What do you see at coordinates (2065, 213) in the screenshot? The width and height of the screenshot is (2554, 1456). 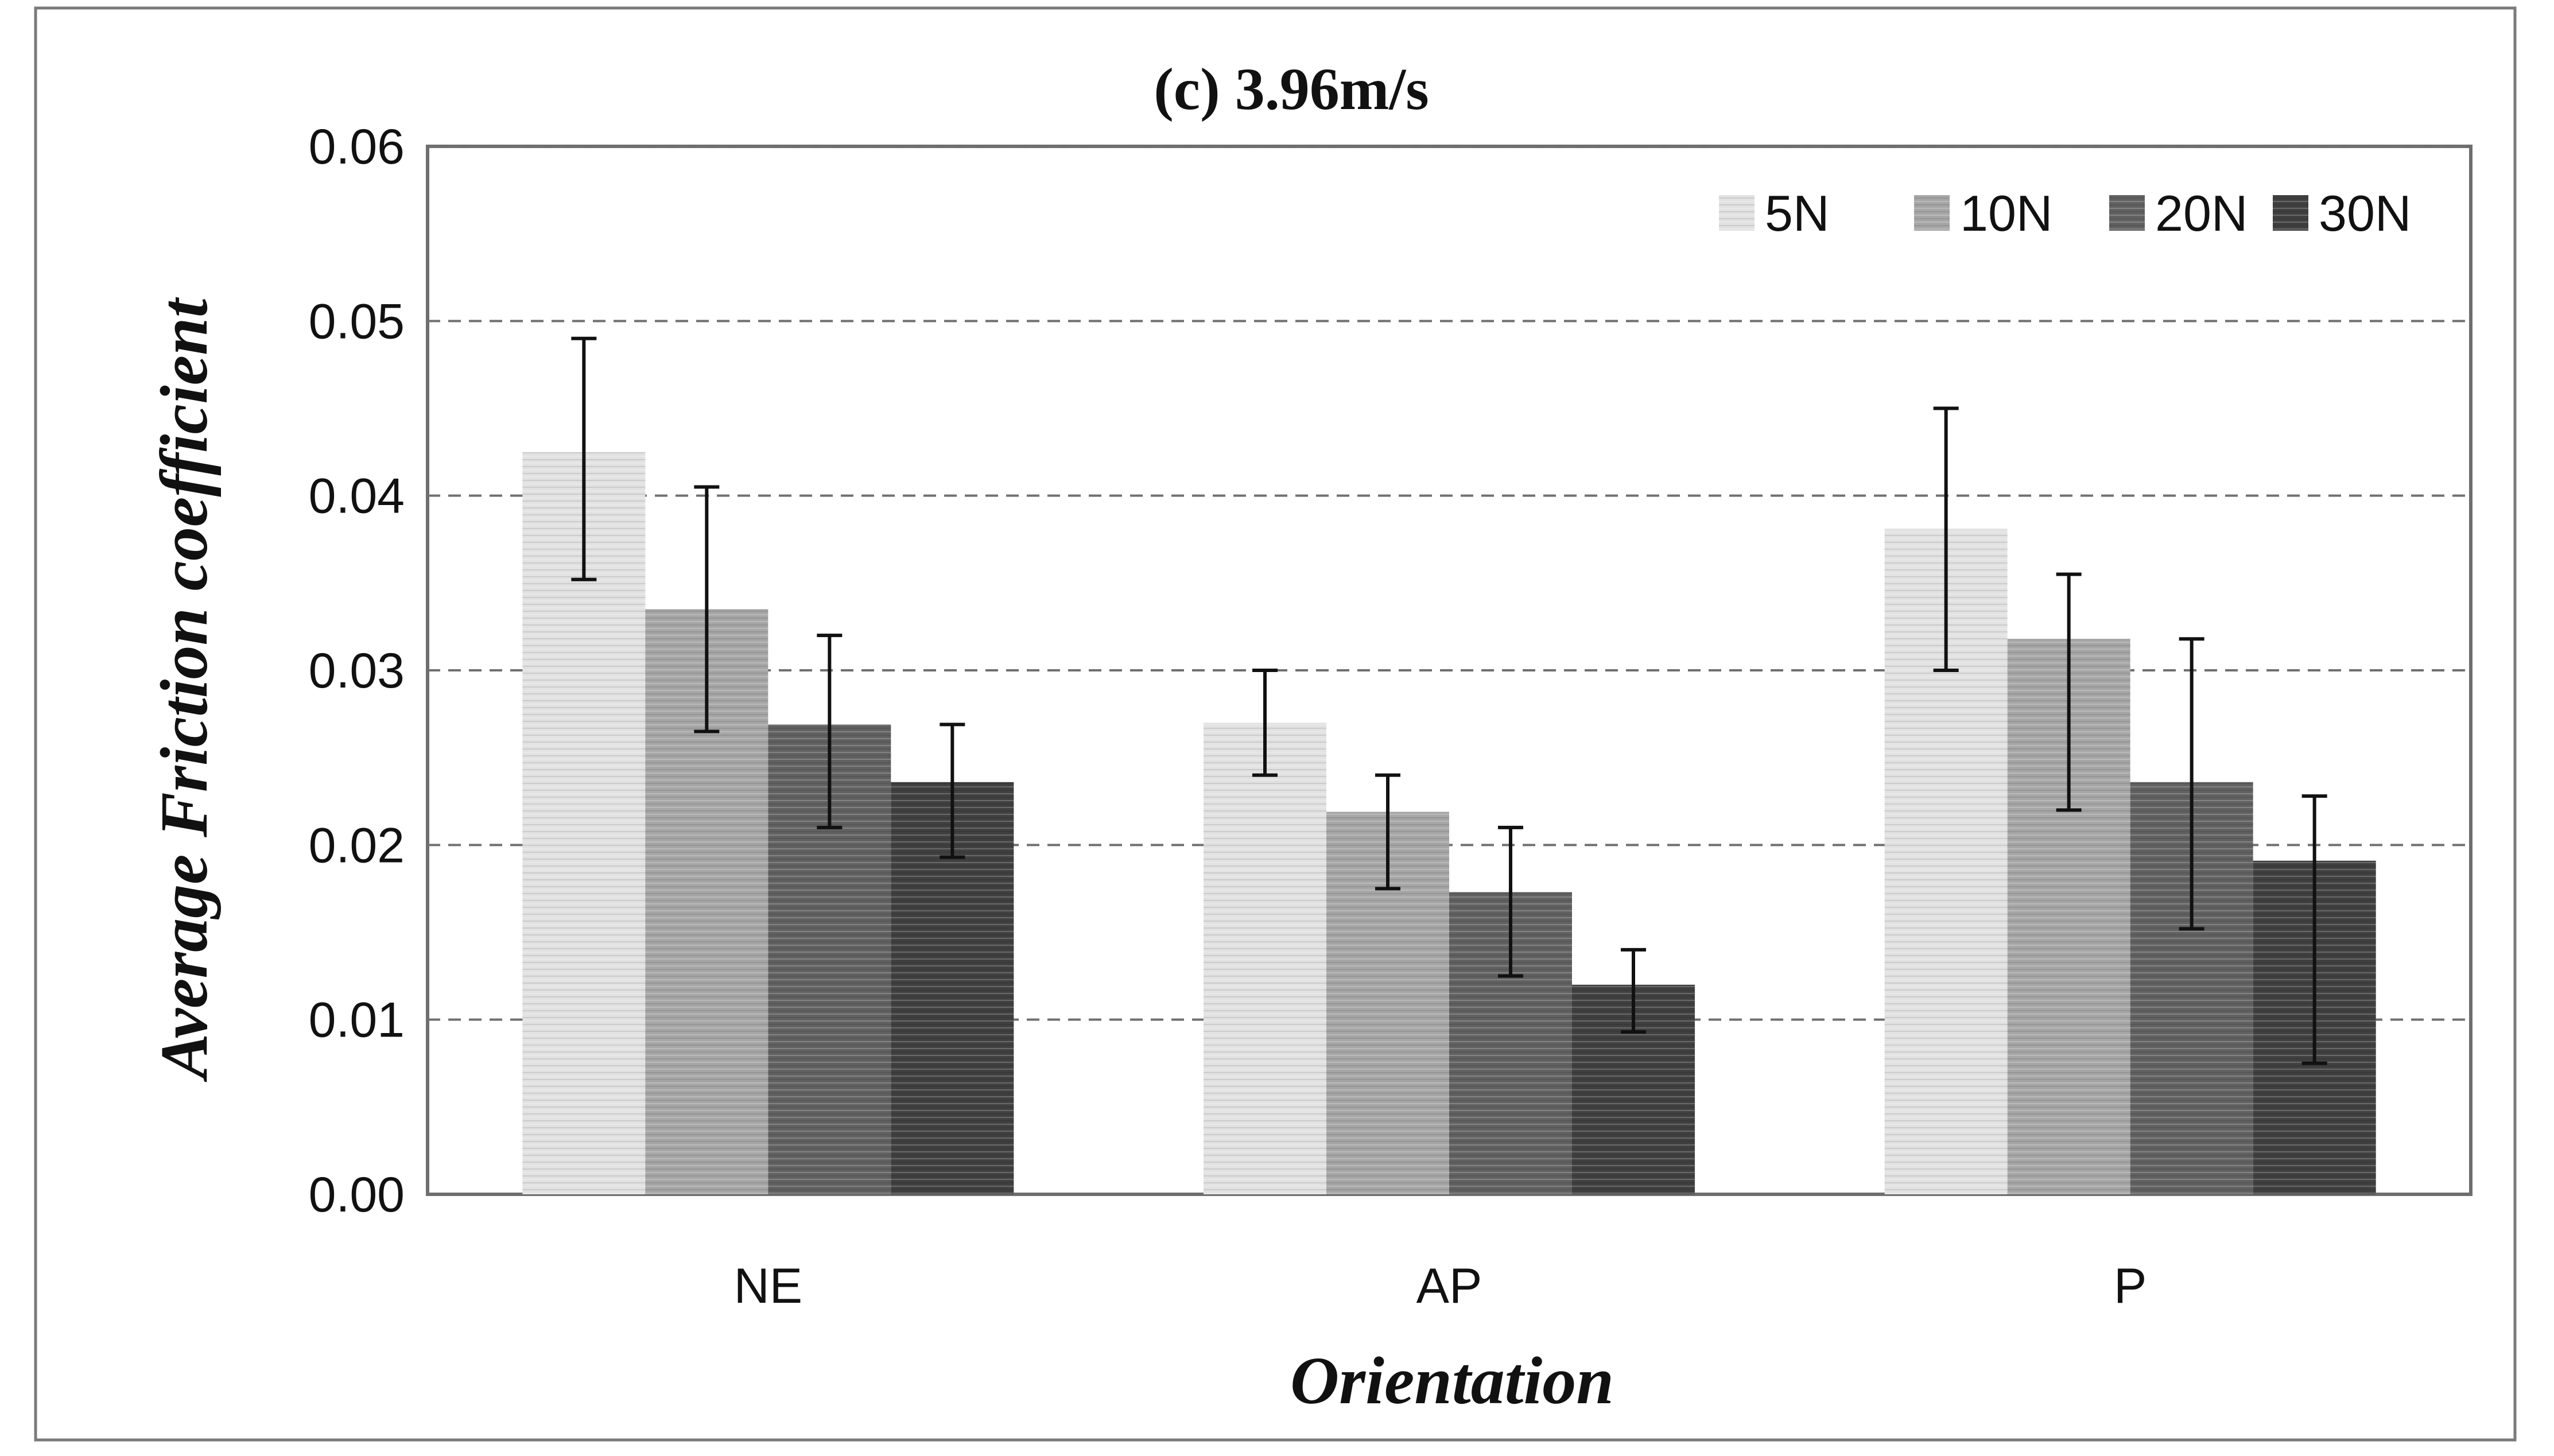 I see `legend: 5N 10N 20N 30N` at bounding box center [2065, 213].